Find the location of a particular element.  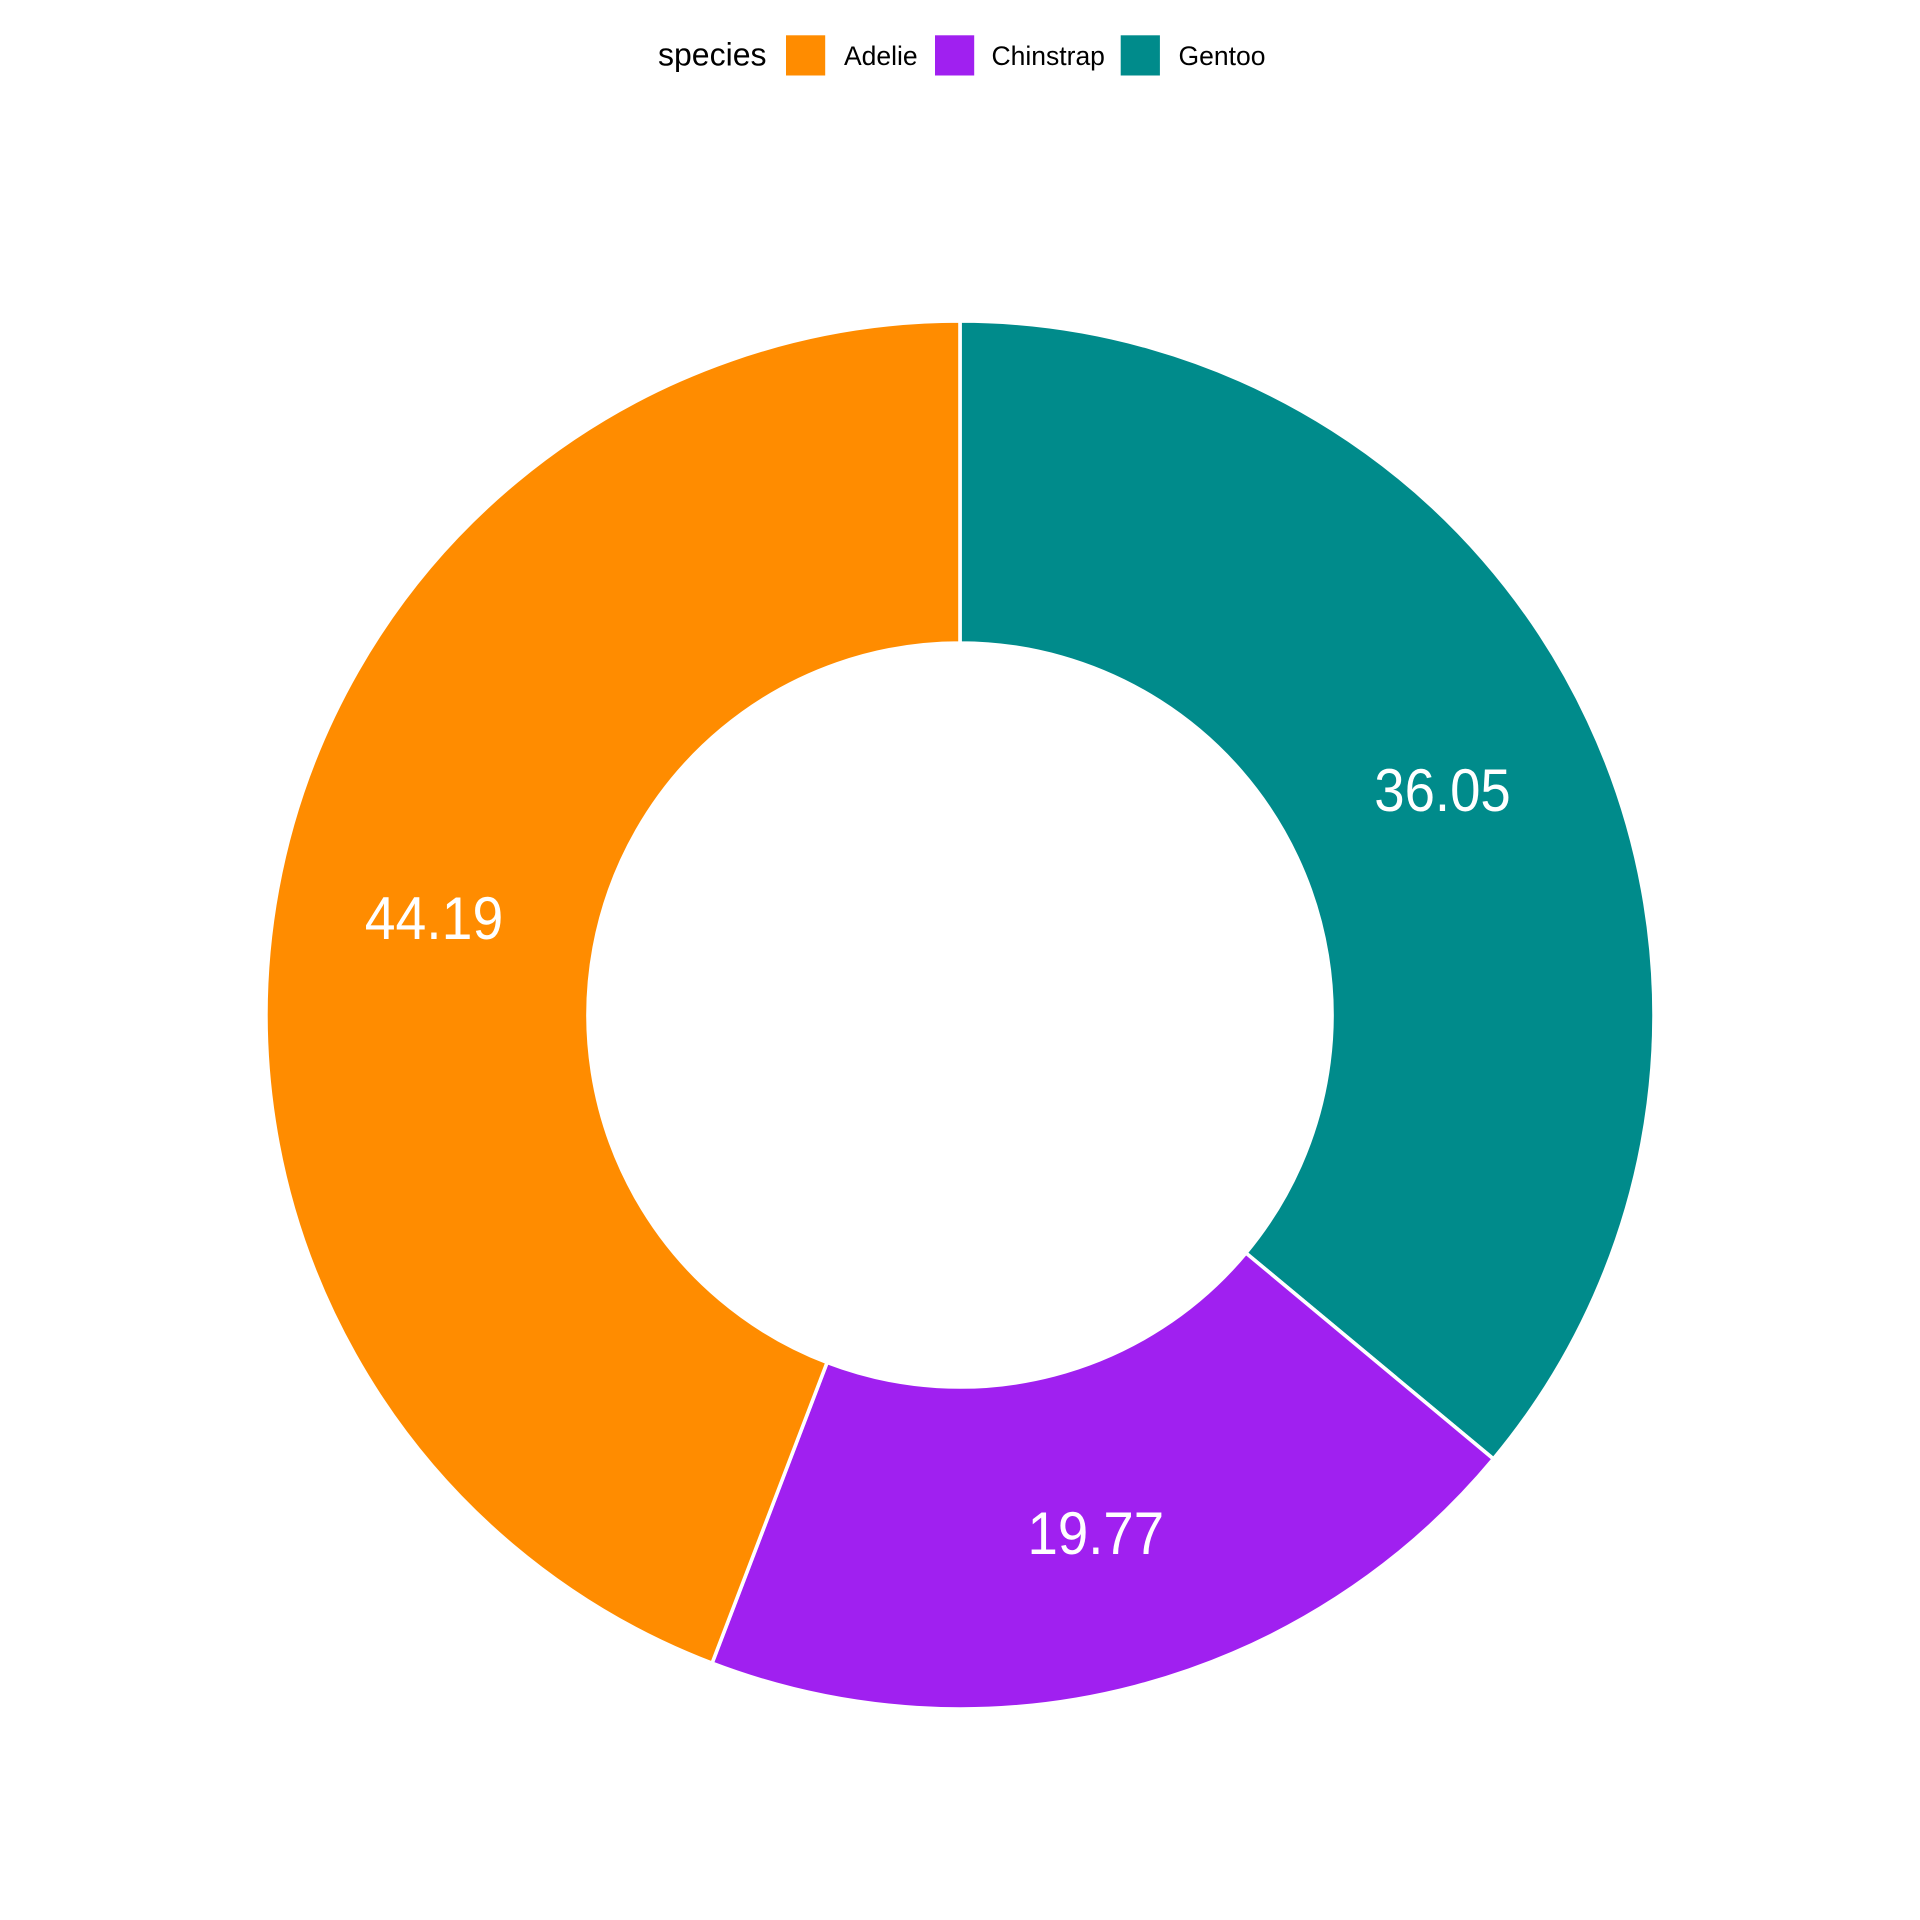

svg-text: Gentoo is located at coordinates (1222, 56).